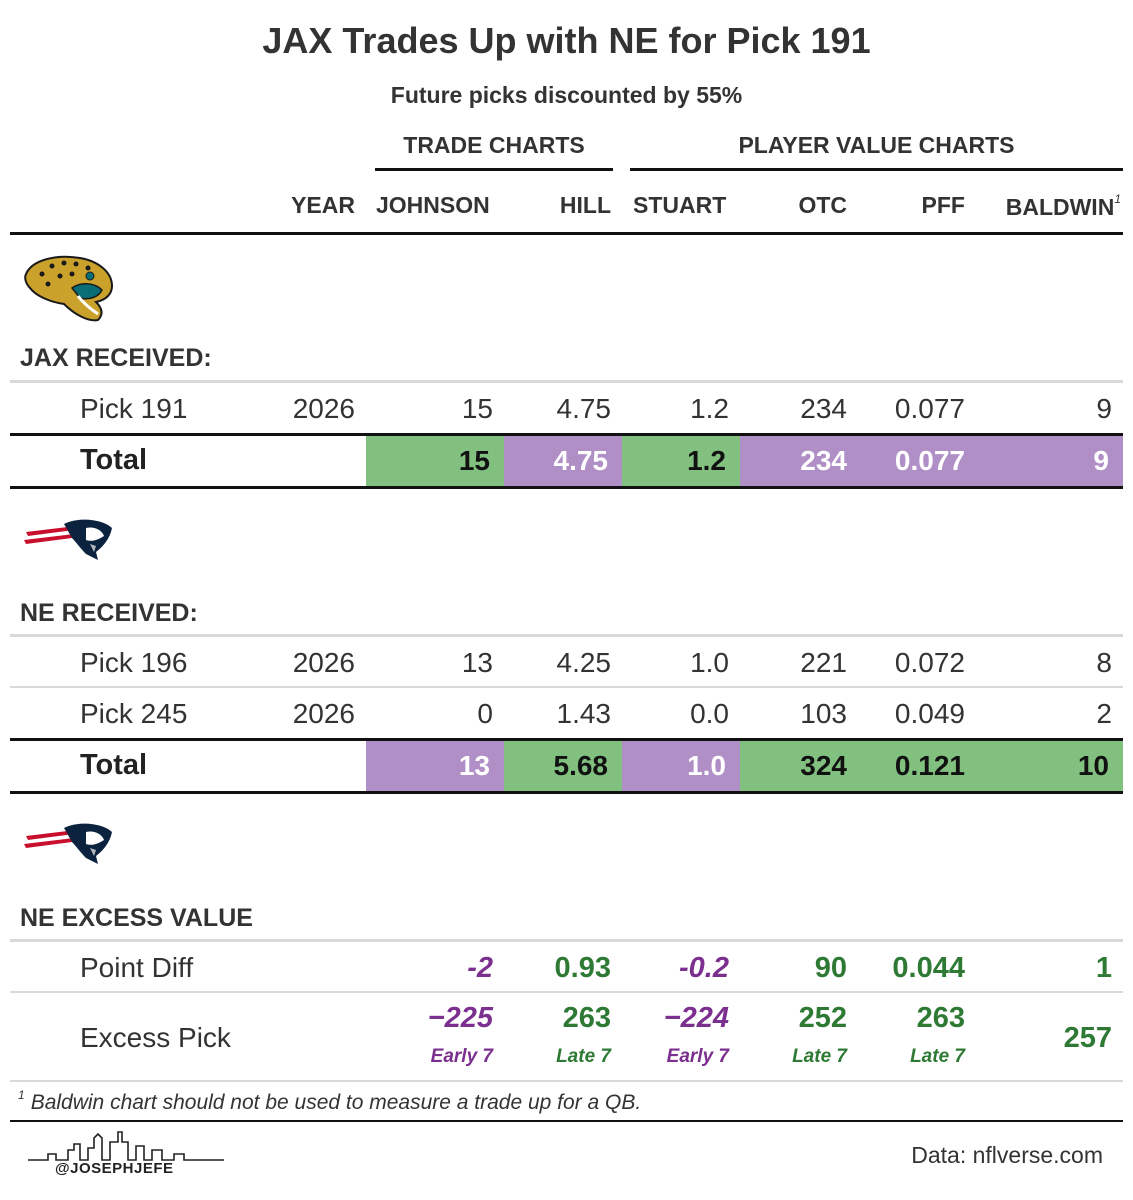 This screenshot has width=1133, height=1200. I want to click on round-note-johnson: Early 7, so click(461, 1056).